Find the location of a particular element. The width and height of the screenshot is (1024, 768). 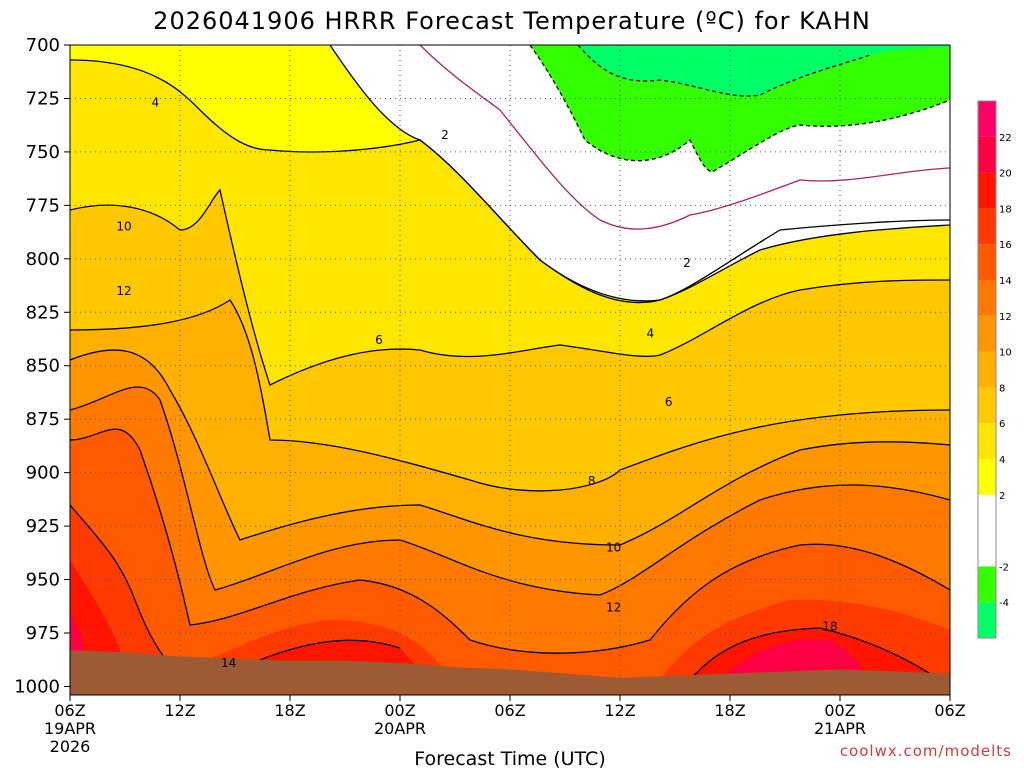

colorbar: -4 -2 2 4 6 8 10 12 14 16 18 20 22 is located at coordinates (994, 369).